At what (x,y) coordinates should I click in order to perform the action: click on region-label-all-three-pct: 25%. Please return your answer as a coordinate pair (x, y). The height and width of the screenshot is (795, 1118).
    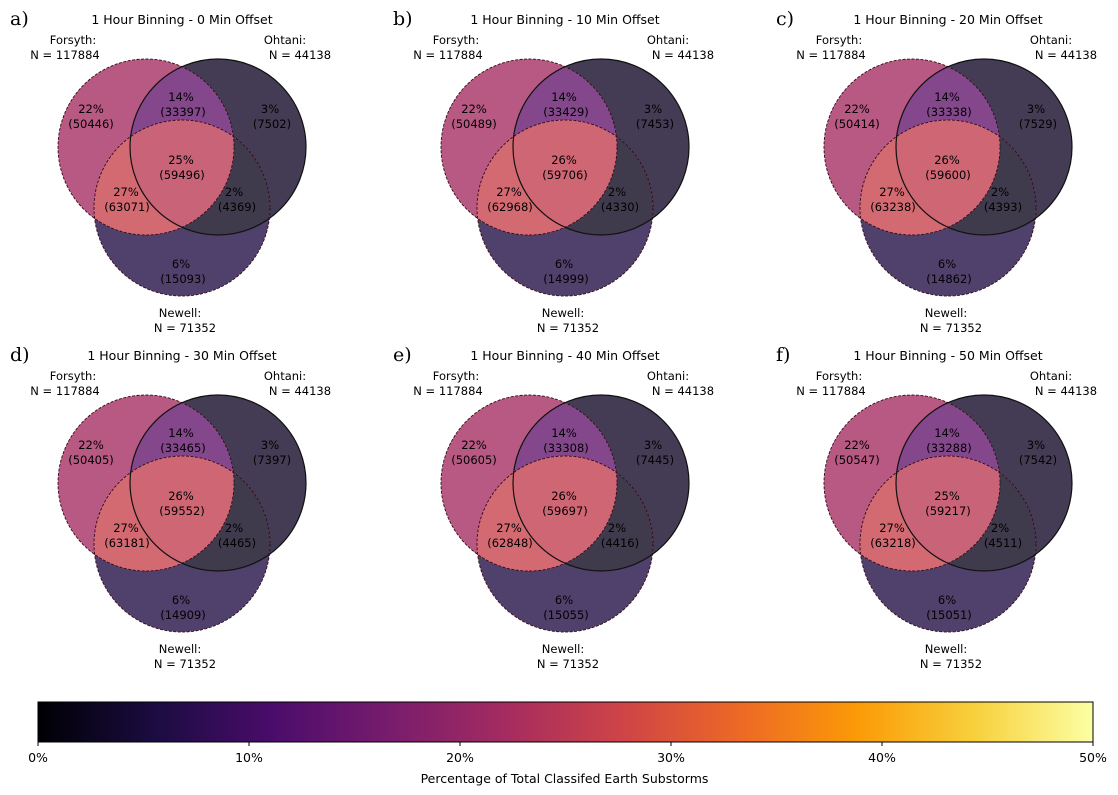
    Looking at the image, I should click on (181, 160).